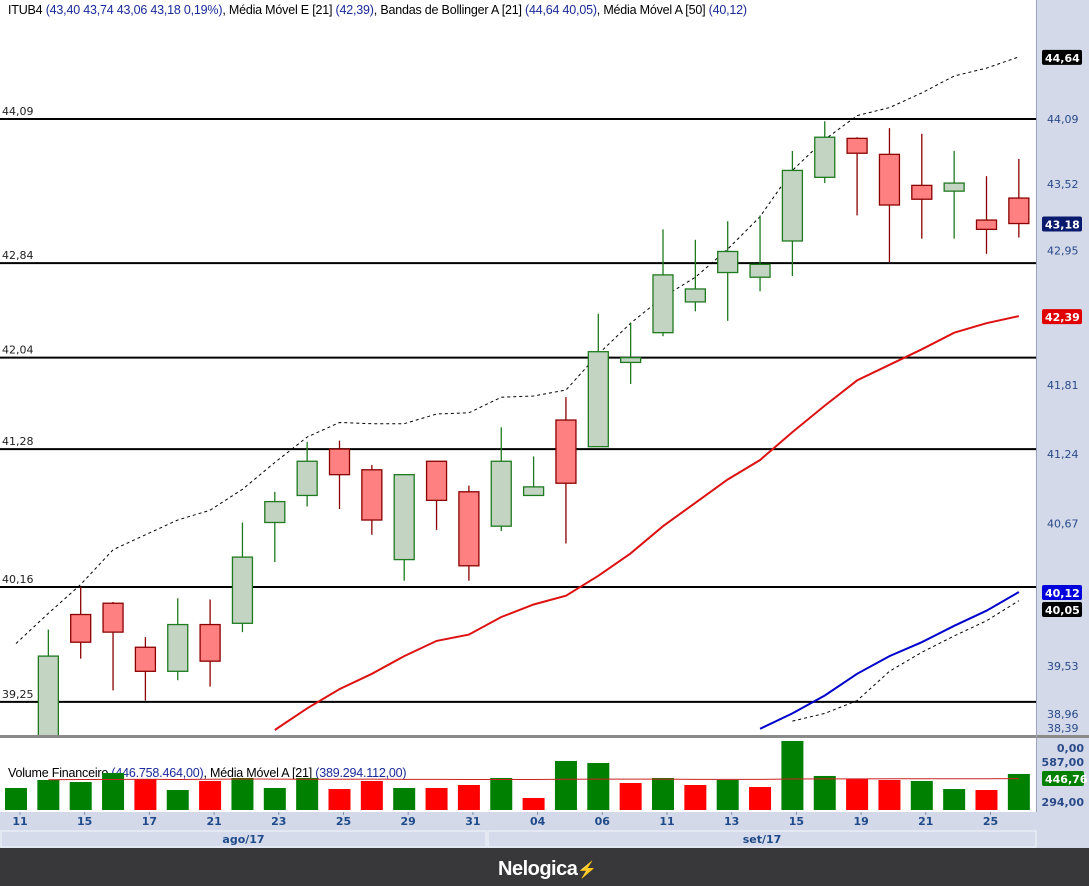 Image resolution: width=1089 pixels, height=886 pixels. What do you see at coordinates (18, 111) in the screenshot?
I see `level-label: 44,09` at bounding box center [18, 111].